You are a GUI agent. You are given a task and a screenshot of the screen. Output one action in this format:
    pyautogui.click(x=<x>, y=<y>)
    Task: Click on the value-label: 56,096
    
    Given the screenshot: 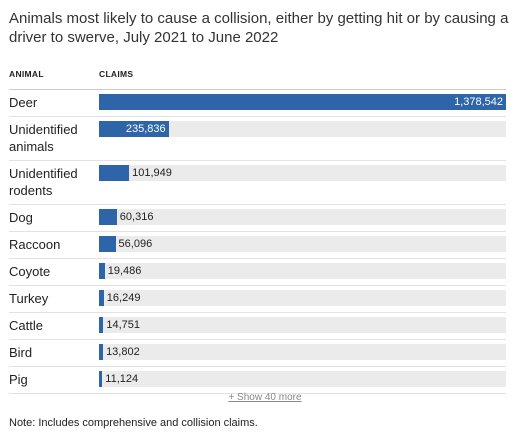 What is the action you would take?
    pyautogui.click(x=135, y=244)
    